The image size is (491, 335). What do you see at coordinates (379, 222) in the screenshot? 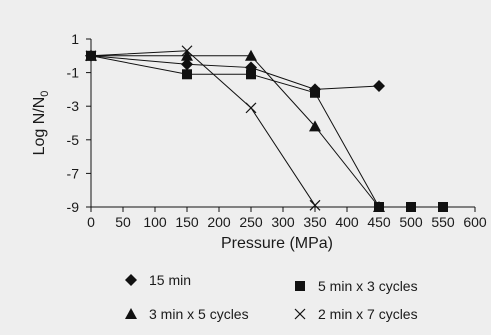
I see `x-tick-label: 450` at bounding box center [379, 222].